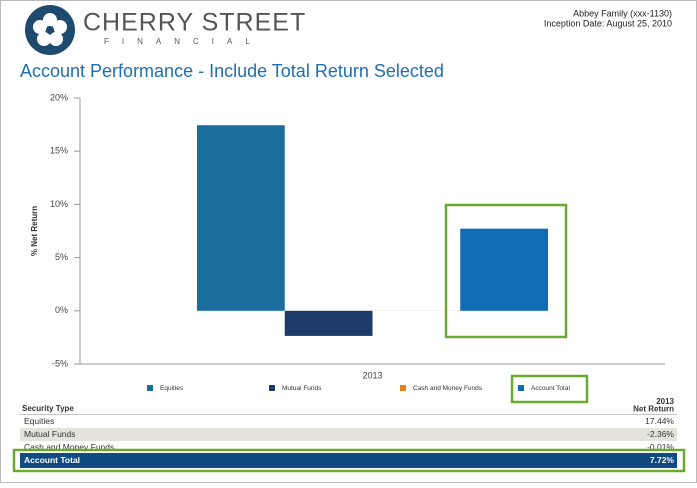 The width and height of the screenshot is (697, 488). What do you see at coordinates (59, 97) in the screenshot?
I see `y-tick-label: 20%` at bounding box center [59, 97].